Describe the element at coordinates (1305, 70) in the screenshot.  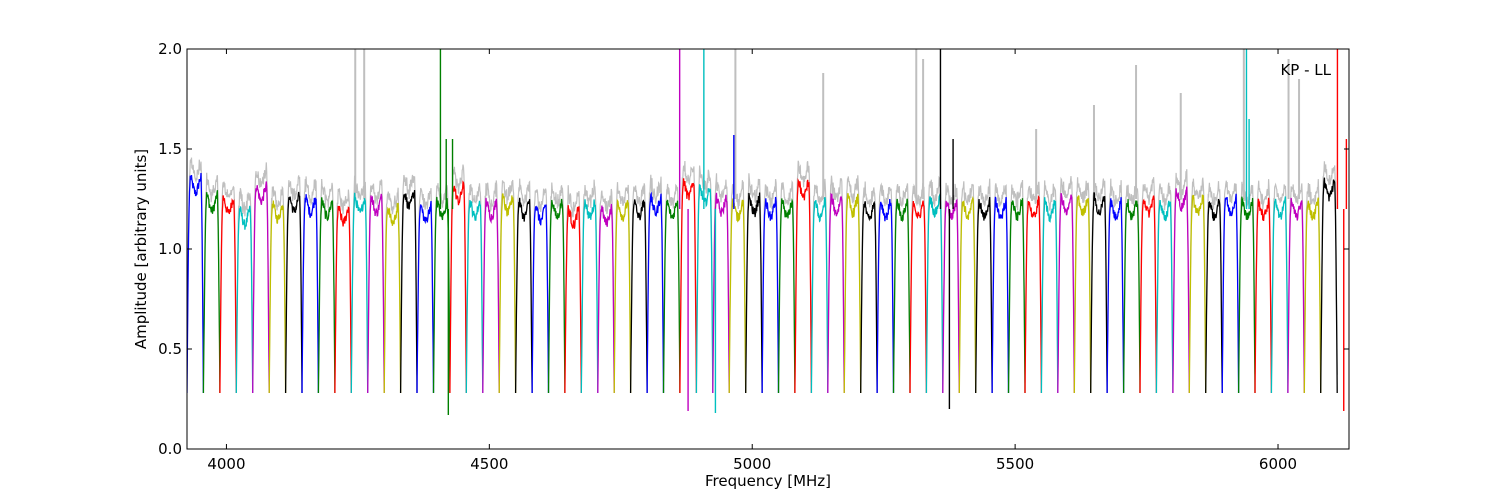
I see `baseline-annotation: KP - LL` at that location.